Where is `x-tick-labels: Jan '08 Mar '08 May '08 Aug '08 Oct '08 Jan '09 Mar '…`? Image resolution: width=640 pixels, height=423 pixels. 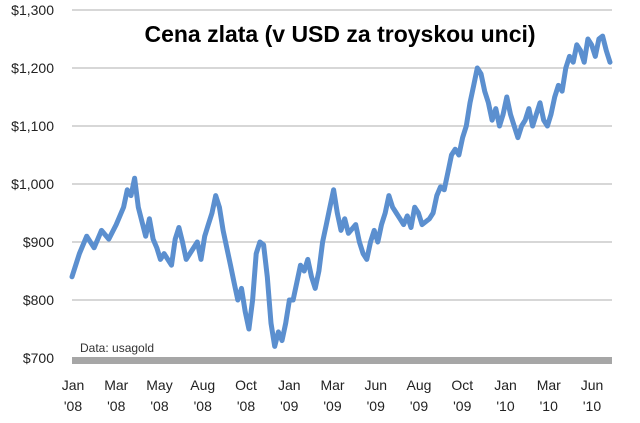 x-tick-labels: Jan '08 Mar '08 May '08 Aug '08 Oct '08 Jan '09 Mar '… is located at coordinates (333, 395).